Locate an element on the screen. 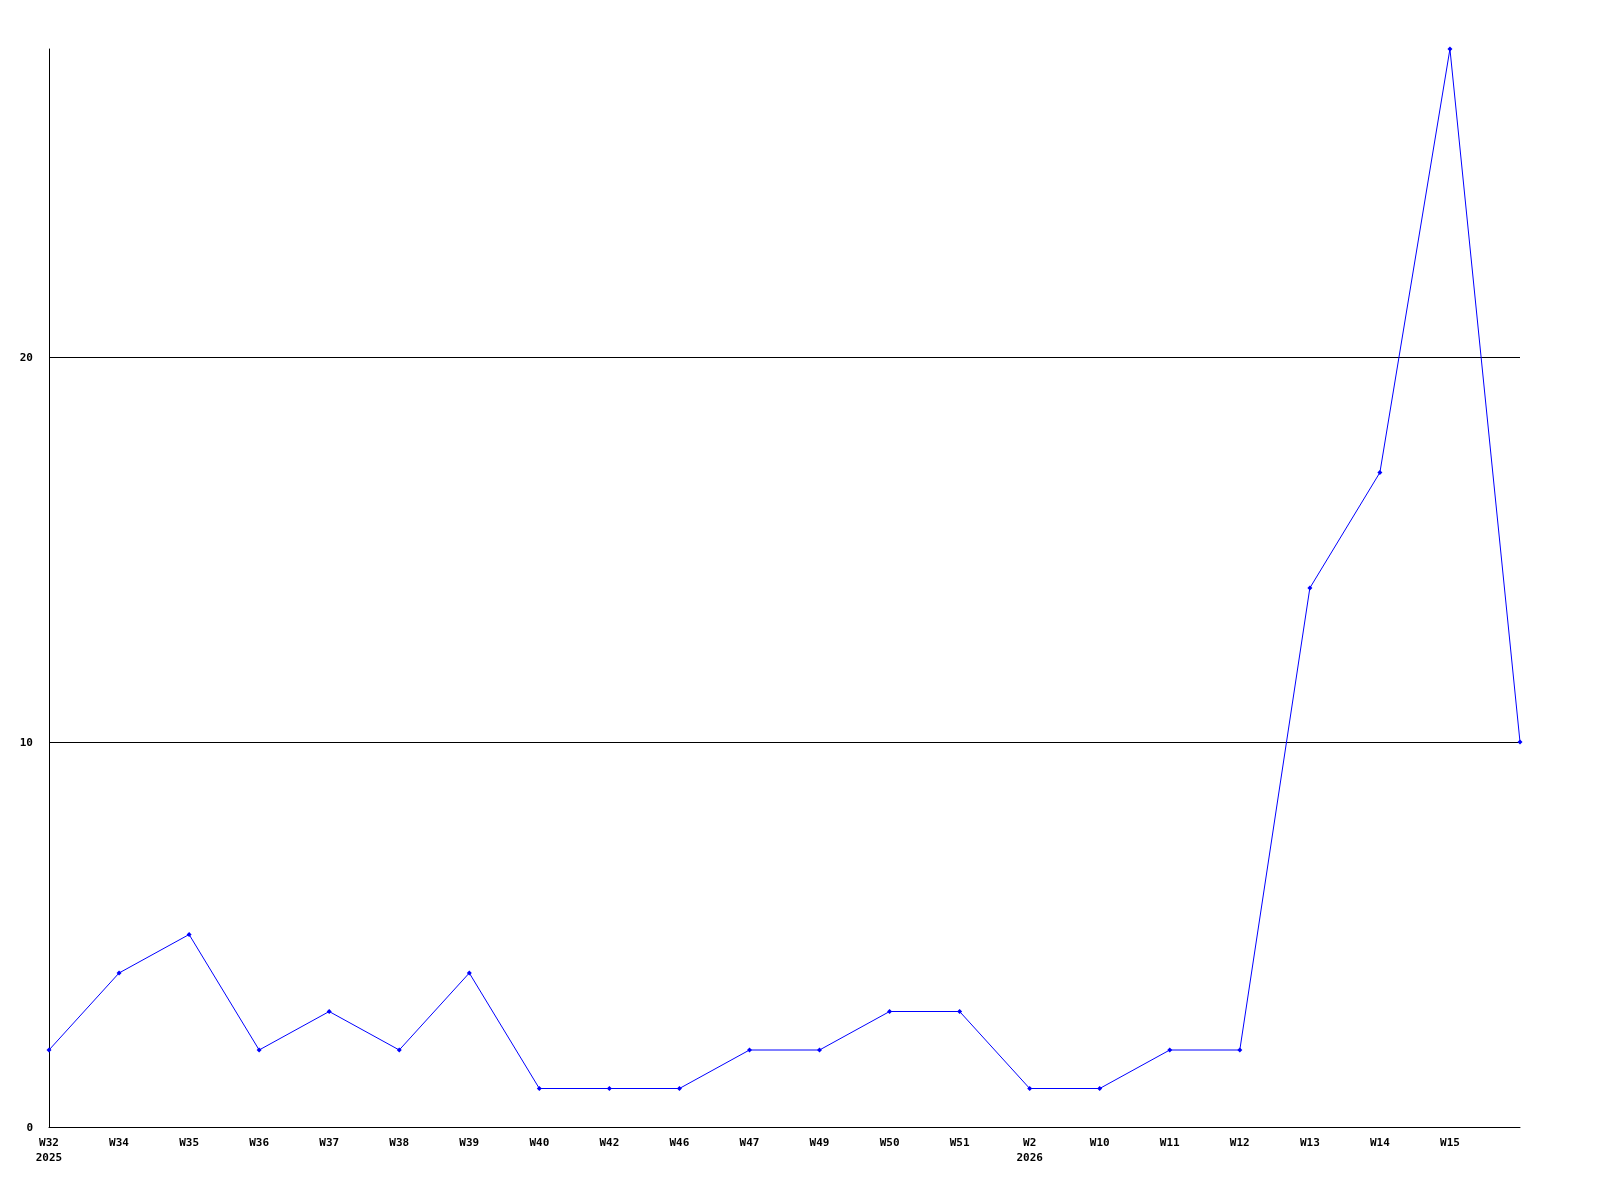  x-tick-label: W50 is located at coordinates (889, 1142).